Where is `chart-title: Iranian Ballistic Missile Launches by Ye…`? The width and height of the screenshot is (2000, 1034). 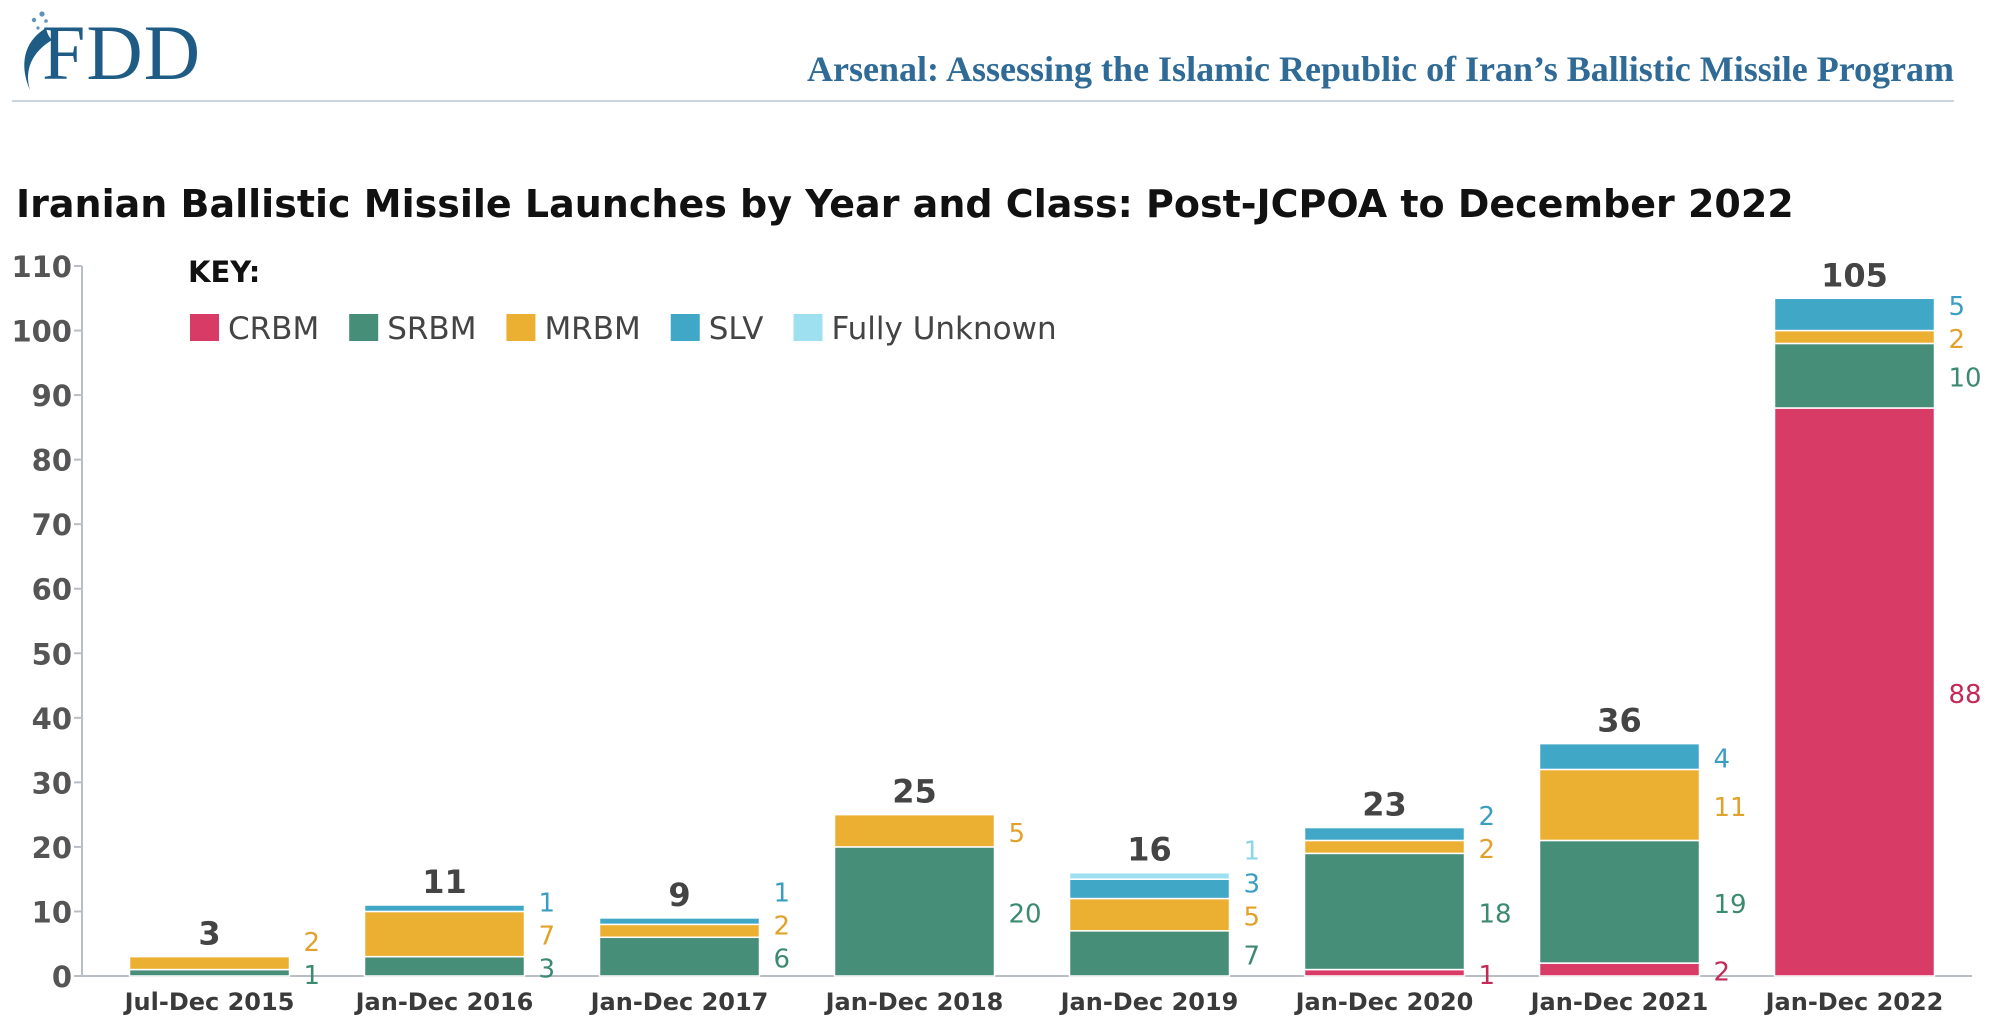 chart-title: Iranian Ballistic Missile Launches by Ye… is located at coordinates (905, 204).